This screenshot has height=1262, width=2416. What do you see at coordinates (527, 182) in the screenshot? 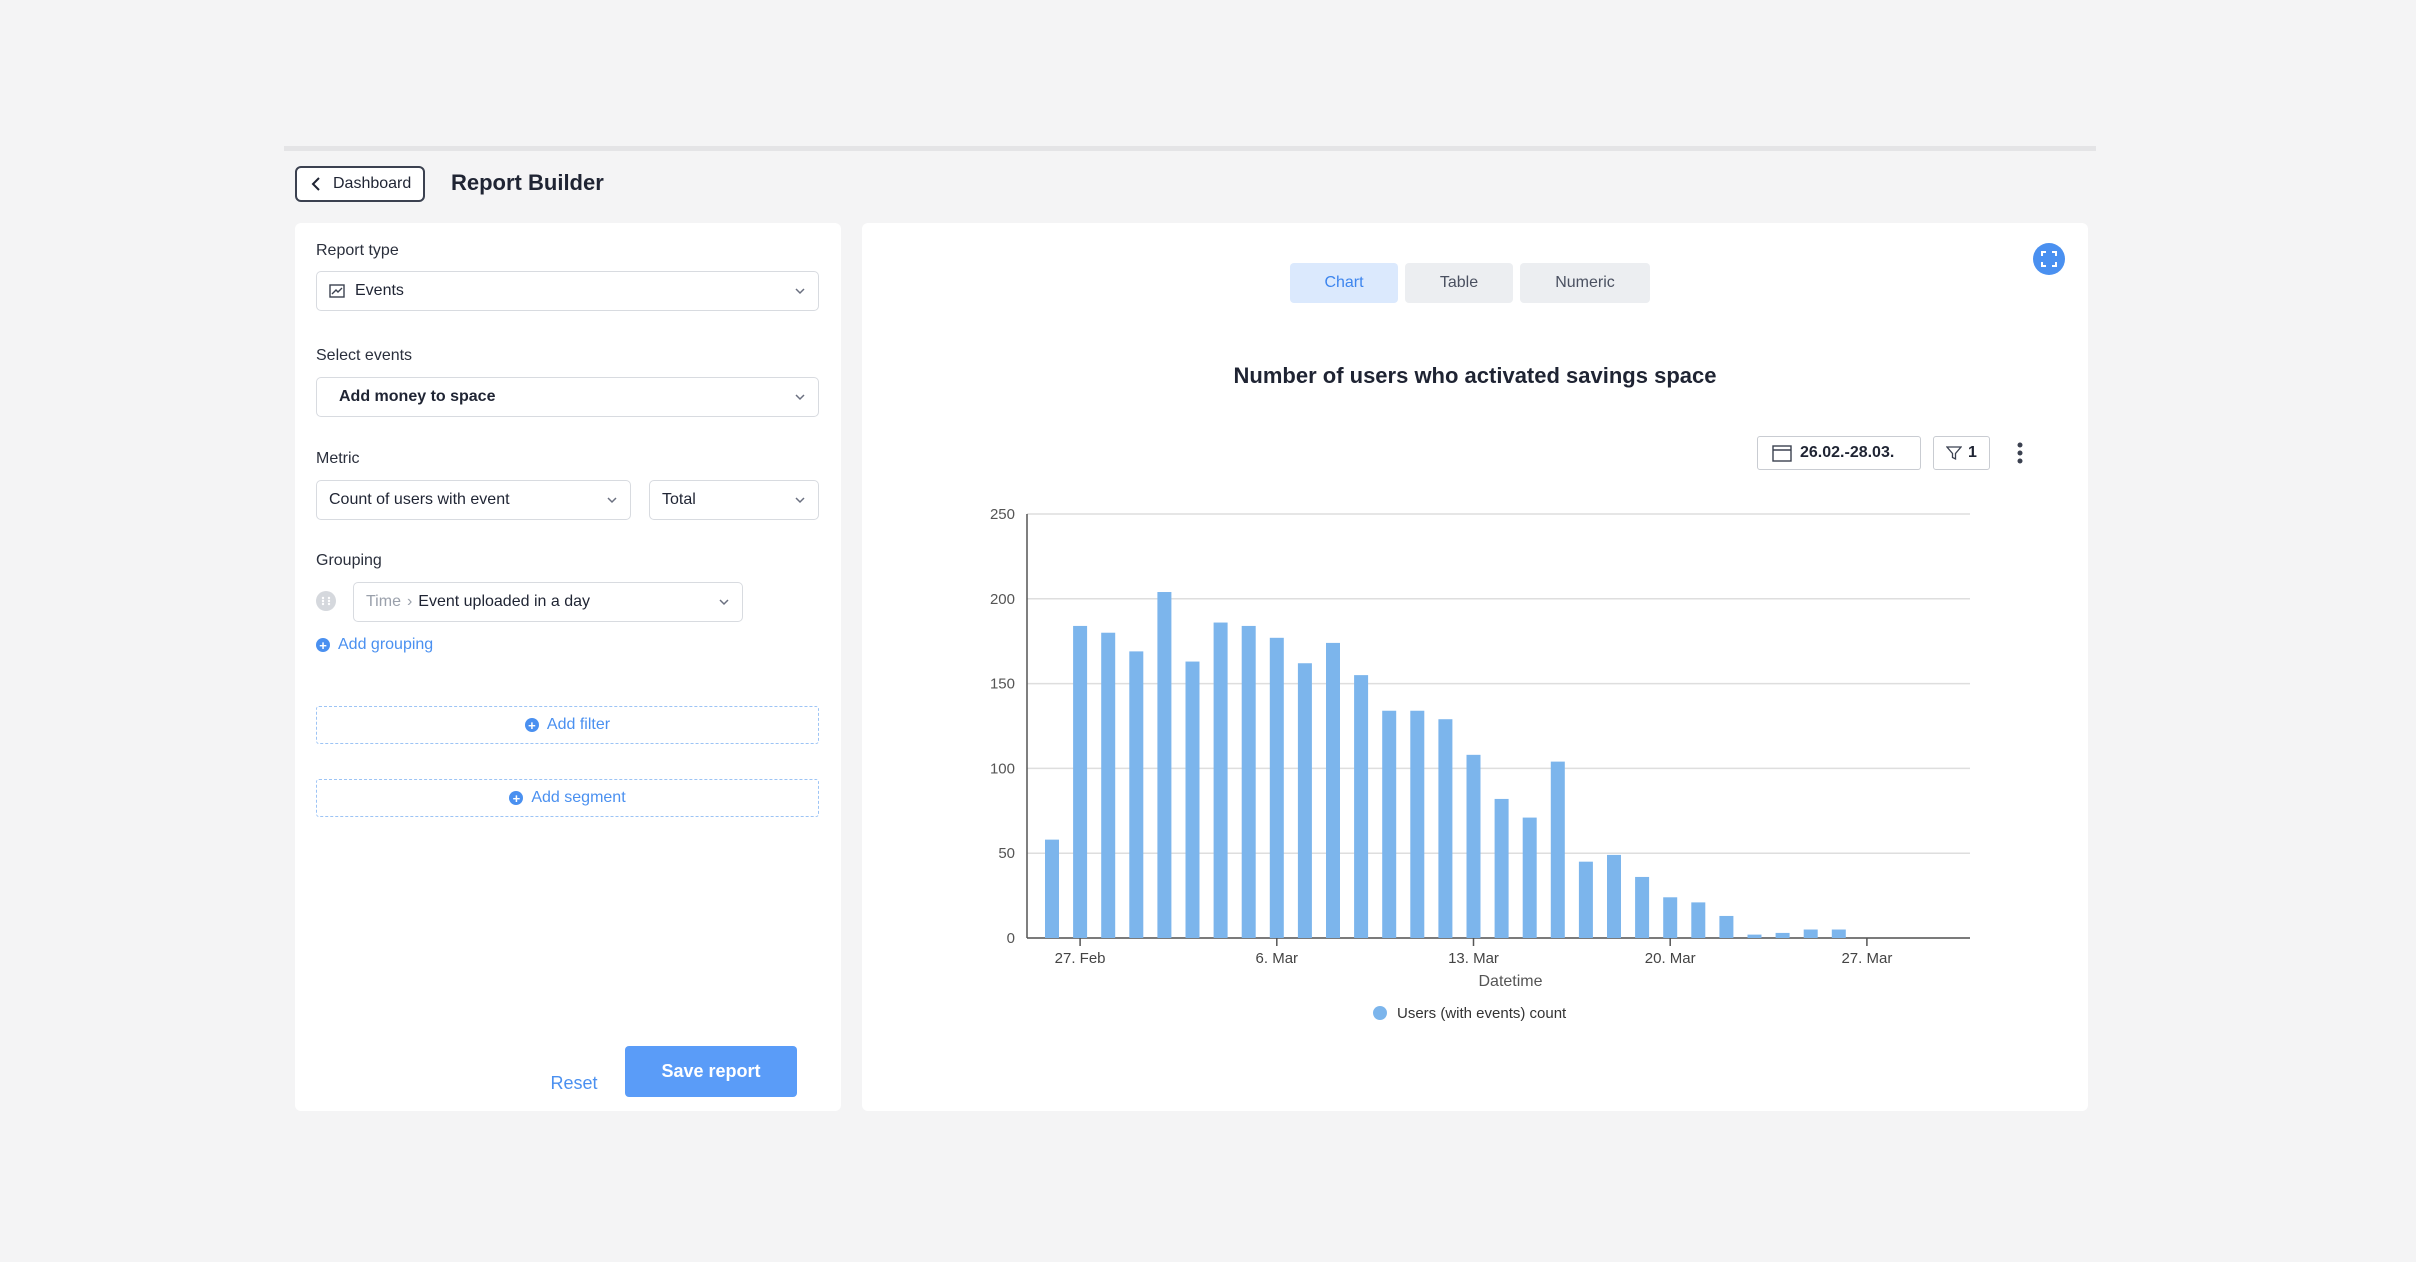
I see `page-title: Report Builder` at bounding box center [527, 182].